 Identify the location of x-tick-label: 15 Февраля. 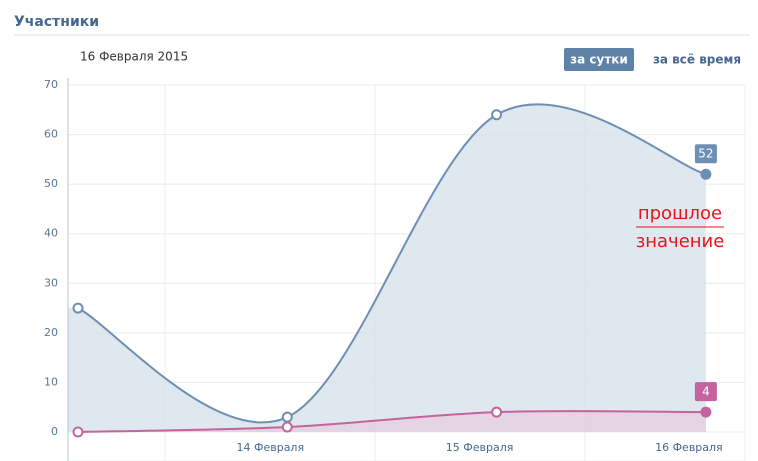
(480, 447).